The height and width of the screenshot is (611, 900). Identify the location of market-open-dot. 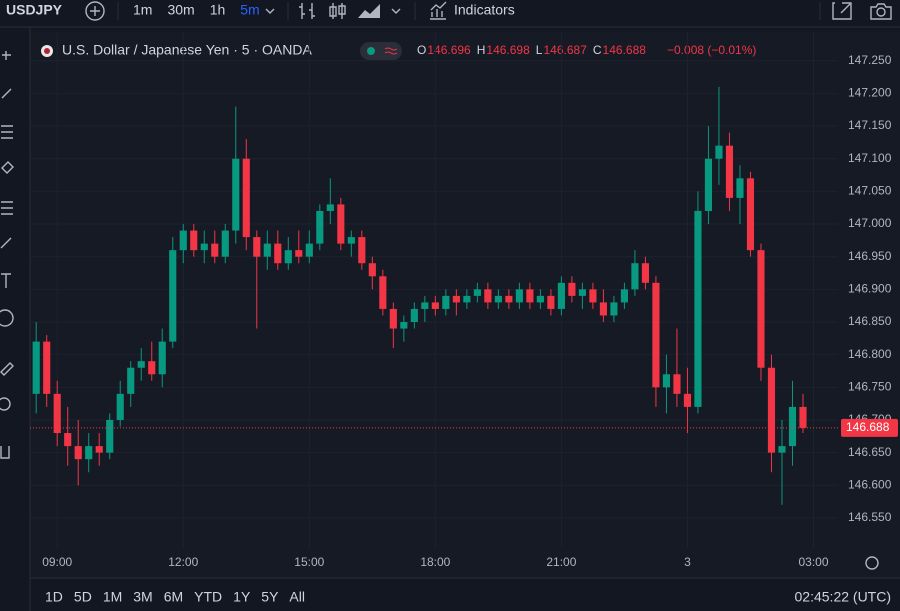
(371, 51).